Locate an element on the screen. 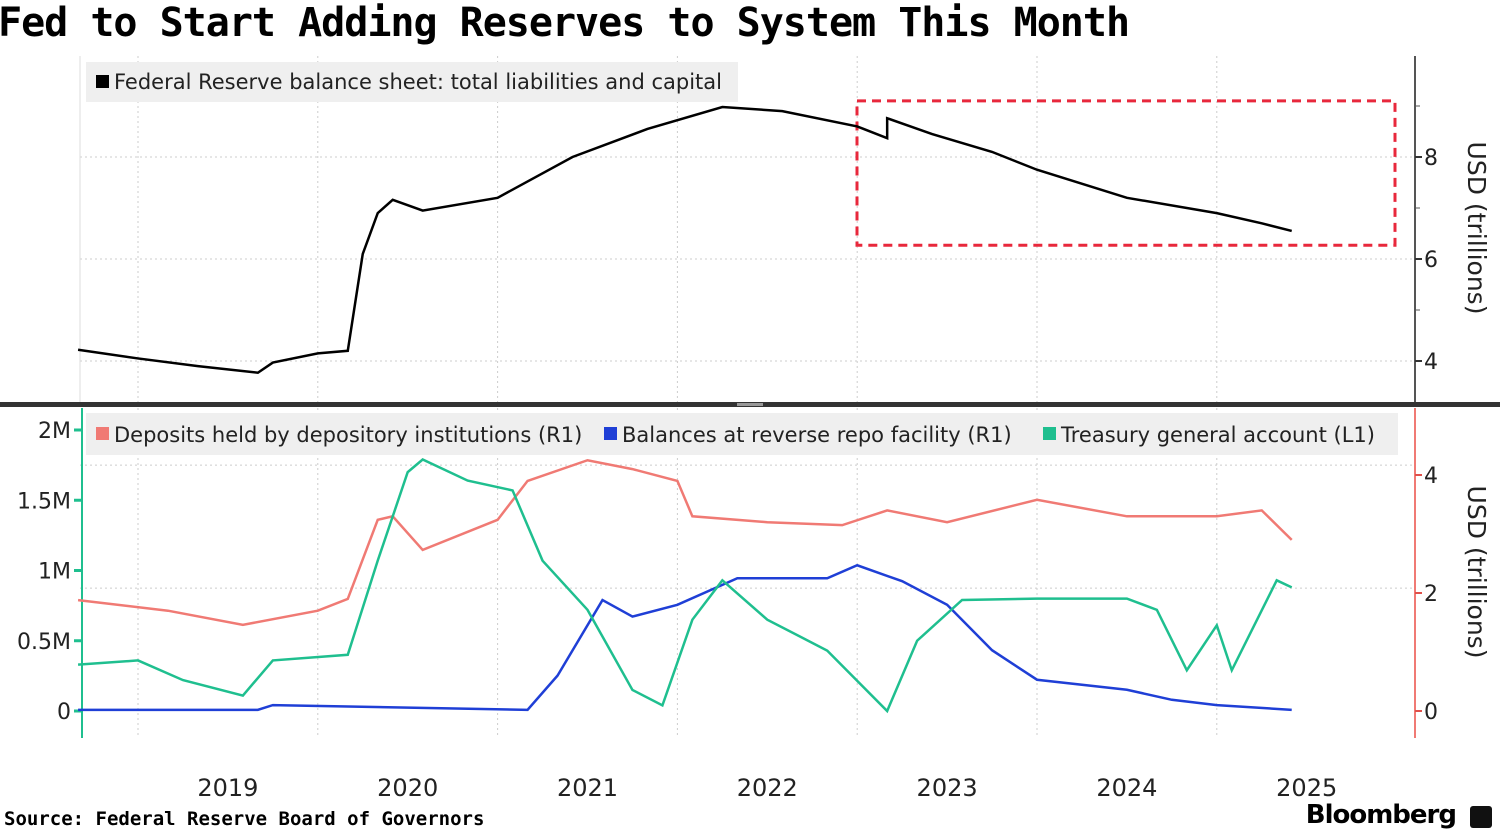 The image size is (1500, 834). x-tick-label: 2023 is located at coordinates (947, 788).